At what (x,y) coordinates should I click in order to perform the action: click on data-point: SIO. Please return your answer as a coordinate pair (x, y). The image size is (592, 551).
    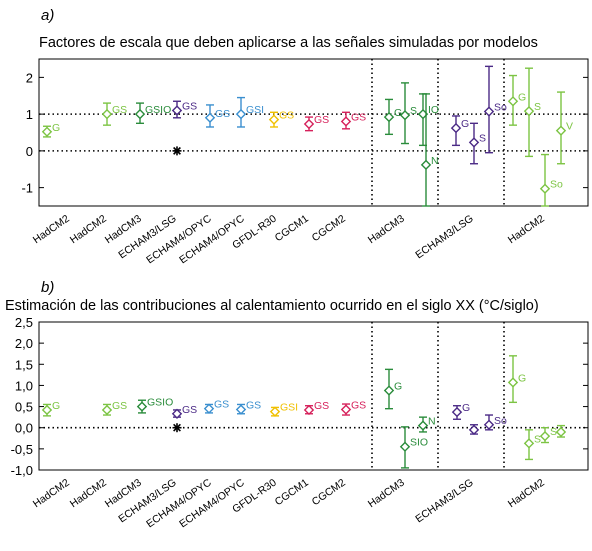
    Looking at the image, I should click on (413, 447).